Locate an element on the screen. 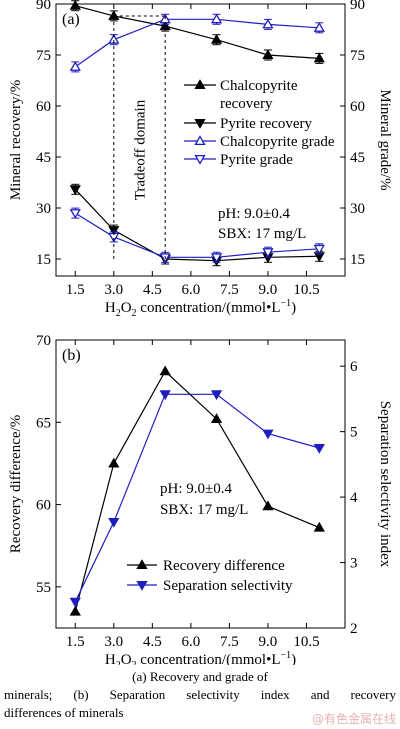  panel-a-label: (a) is located at coordinates (71, 19).